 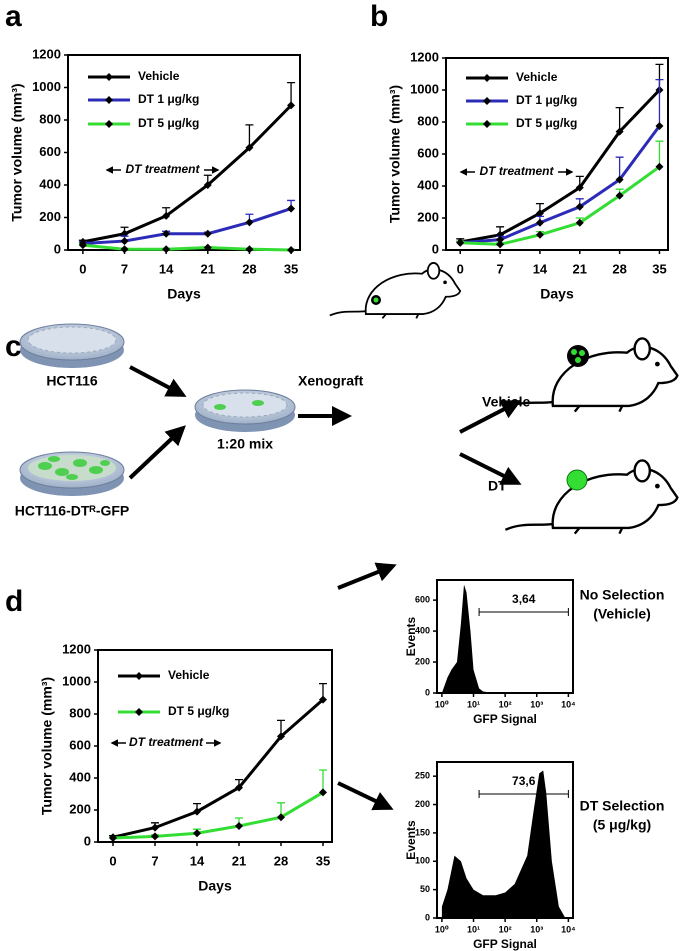 What do you see at coordinates (422, 776) in the screenshot?
I see `y-tick-label: 250` at bounding box center [422, 776].